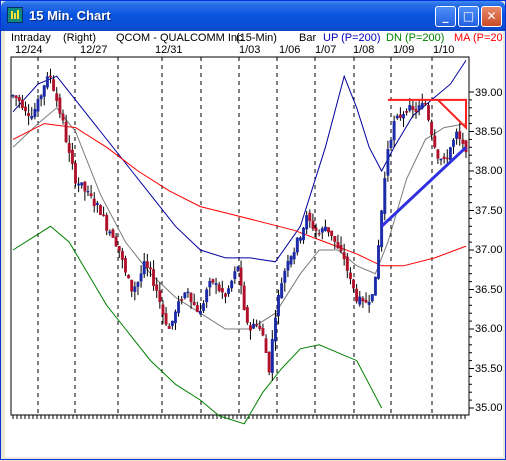 This screenshot has height=461, width=506. Describe the element at coordinates (253, 16) in the screenshot. I see `title-bar: 15 Min. Chart _ □ ✕` at that location.